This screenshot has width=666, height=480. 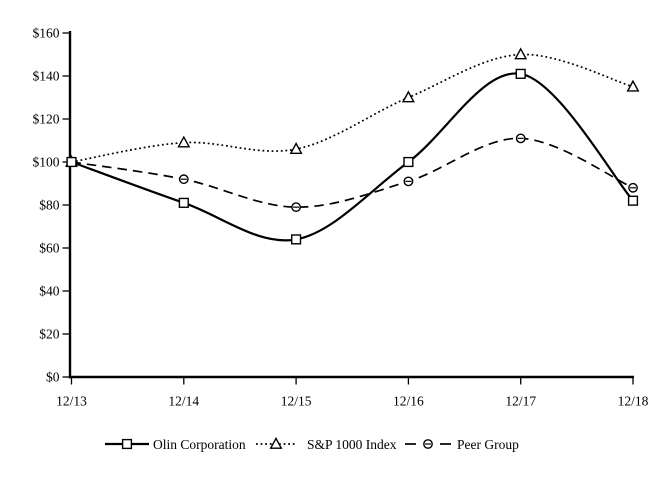 I want to click on y-tick-label: $140, so click(x=46, y=76).